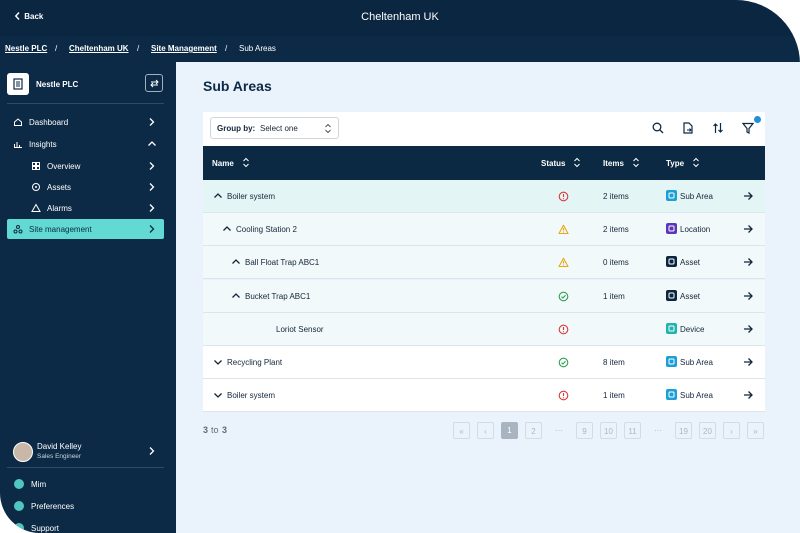 The height and width of the screenshot is (533, 800). What do you see at coordinates (484, 329) in the screenshot?
I see `table-row: Loriot Sensor Device` at bounding box center [484, 329].